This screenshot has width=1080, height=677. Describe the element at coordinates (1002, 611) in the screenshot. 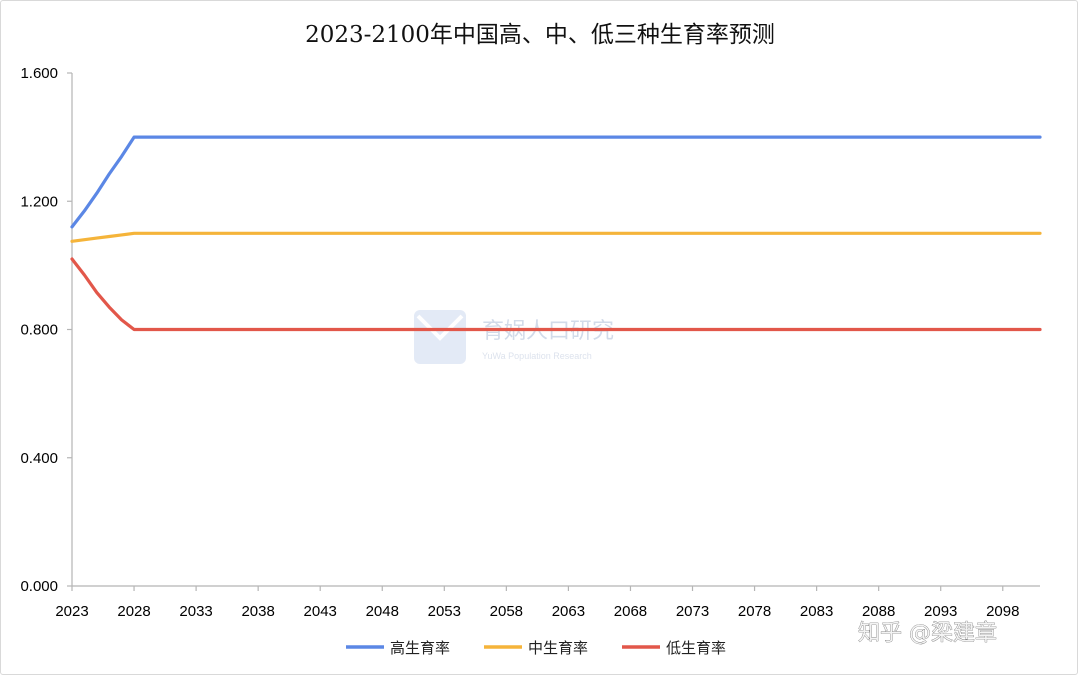

I see `x-tick-label: 2098` at that location.